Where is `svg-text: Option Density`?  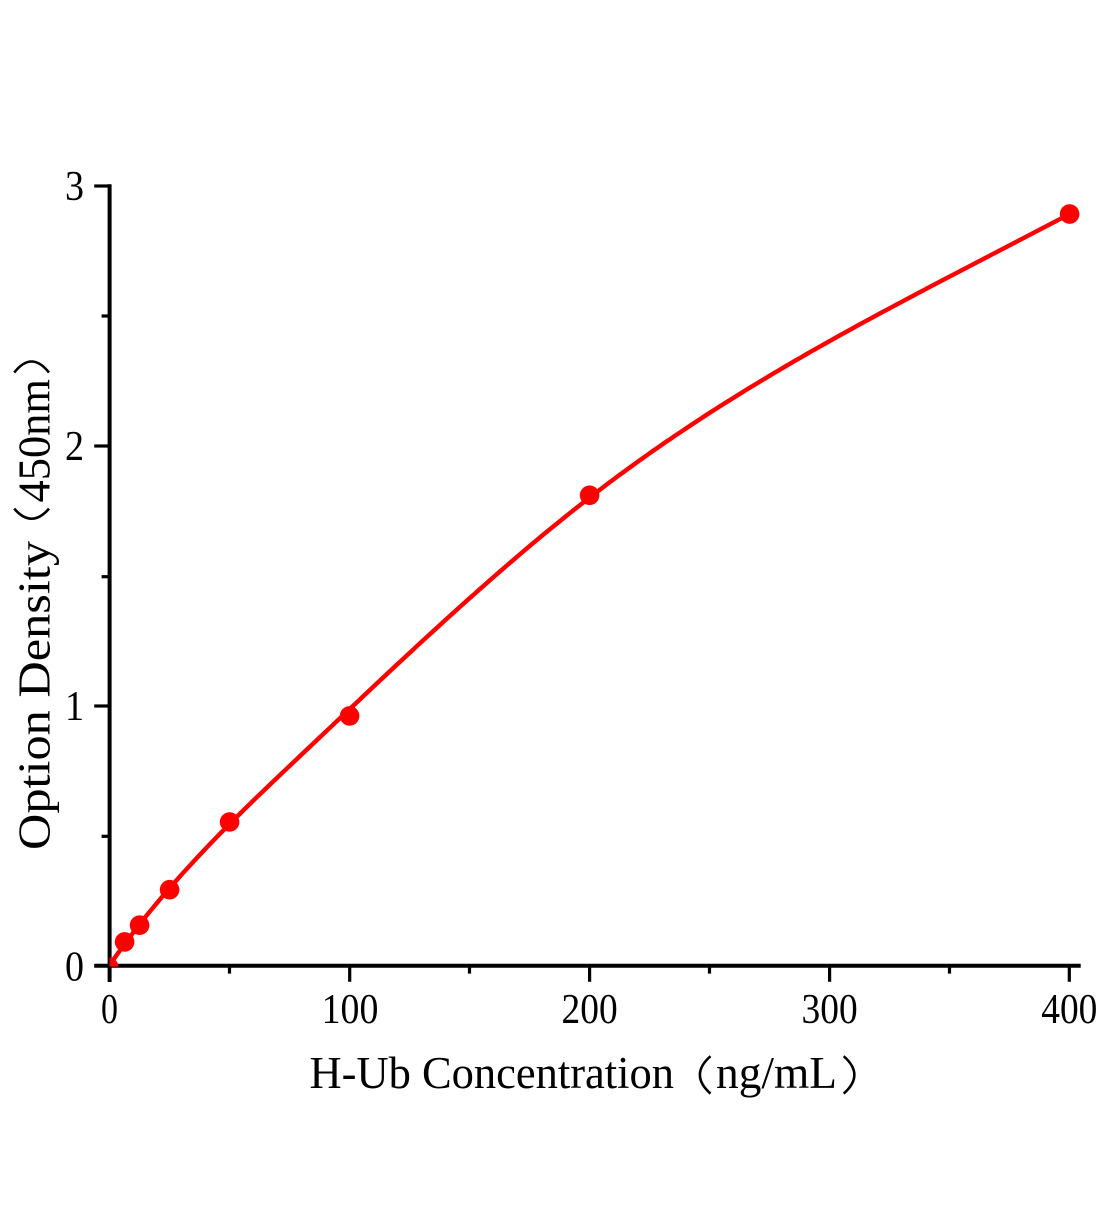 svg-text: Option Density is located at coordinates (34, 695).